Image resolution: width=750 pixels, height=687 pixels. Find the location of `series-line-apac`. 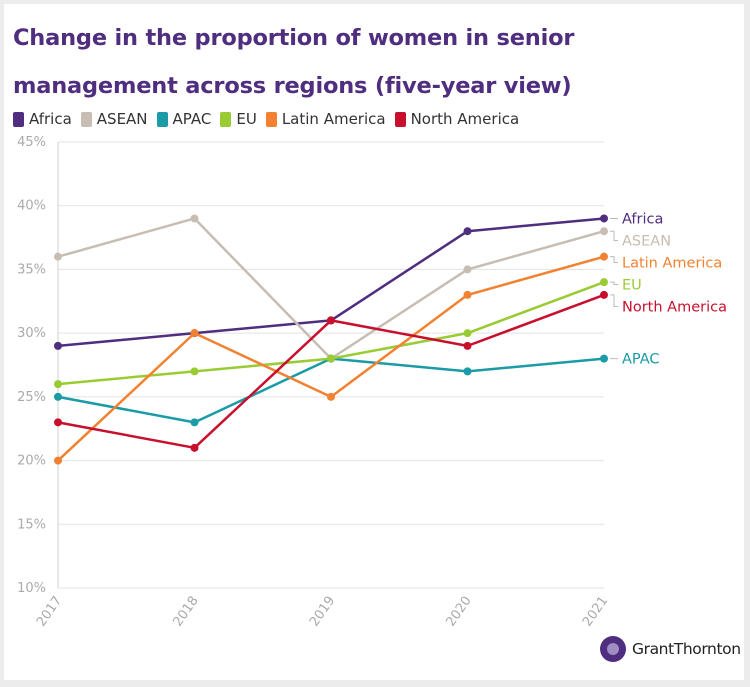

series-line-apac is located at coordinates (331, 390).